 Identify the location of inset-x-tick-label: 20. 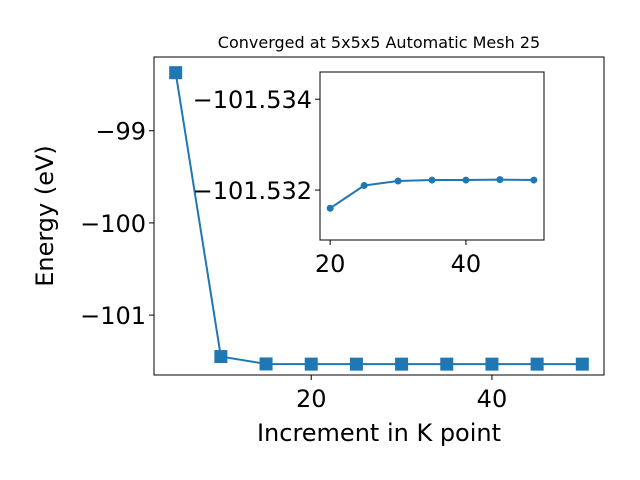
(330, 264).